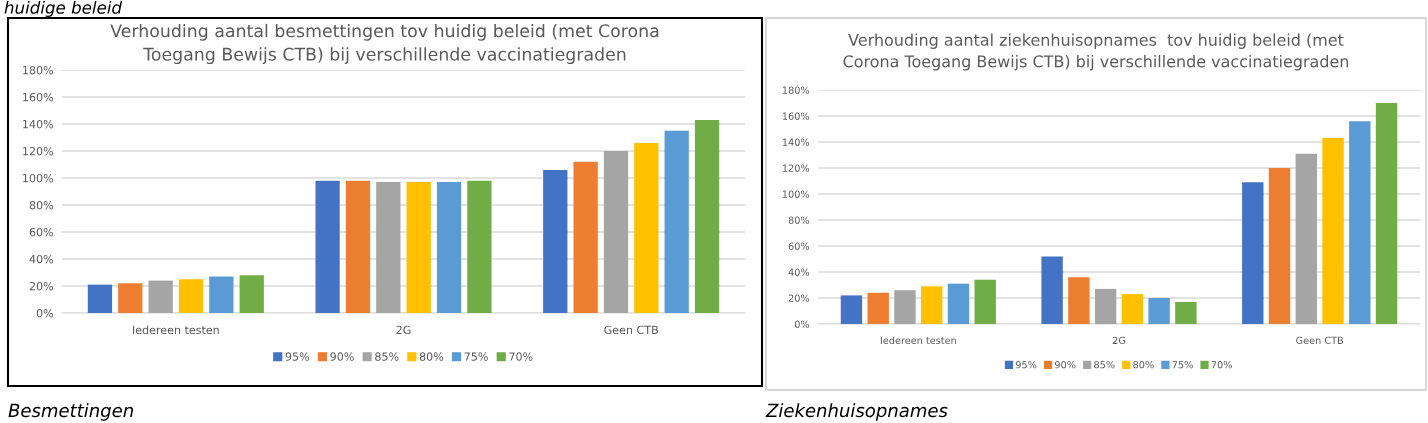  I want to click on text: huidige beleid, so click(63, 9).